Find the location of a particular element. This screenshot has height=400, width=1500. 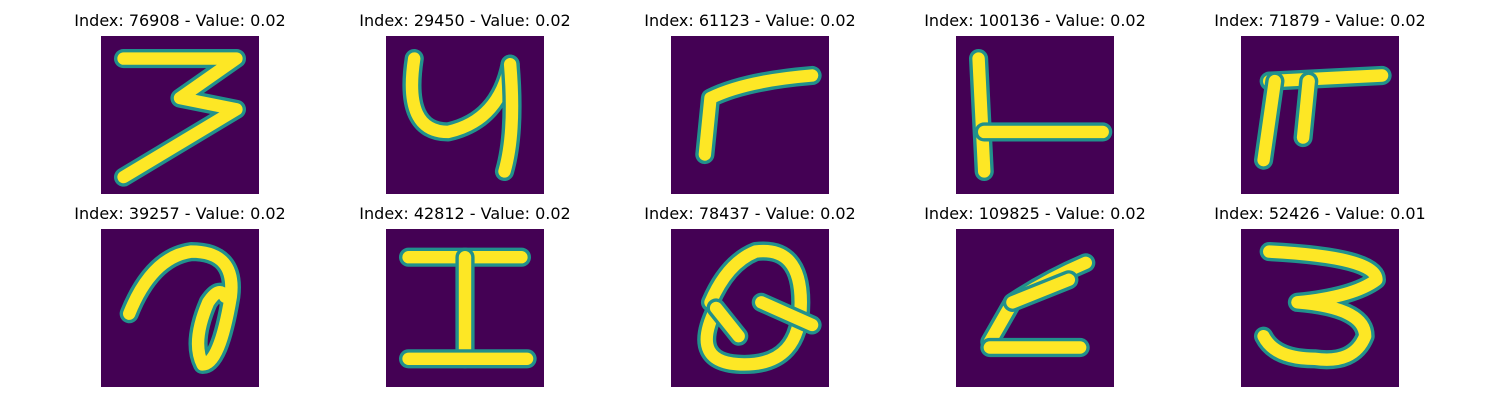

panel-6: Index: 39257 - Value: 0.02 is located at coordinates (180, 295).